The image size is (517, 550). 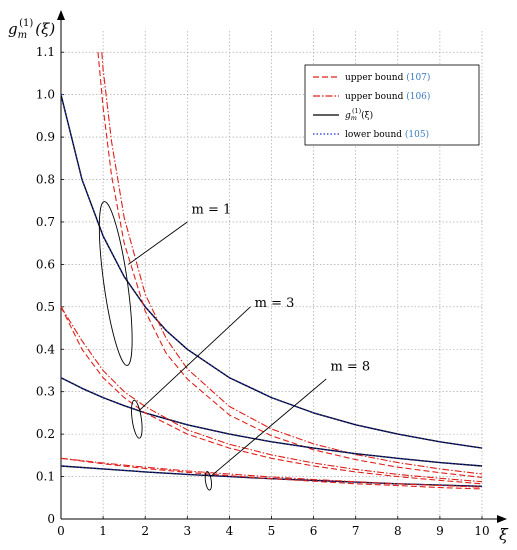 I want to click on x-tick-label: 1, so click(x=103, y=531).